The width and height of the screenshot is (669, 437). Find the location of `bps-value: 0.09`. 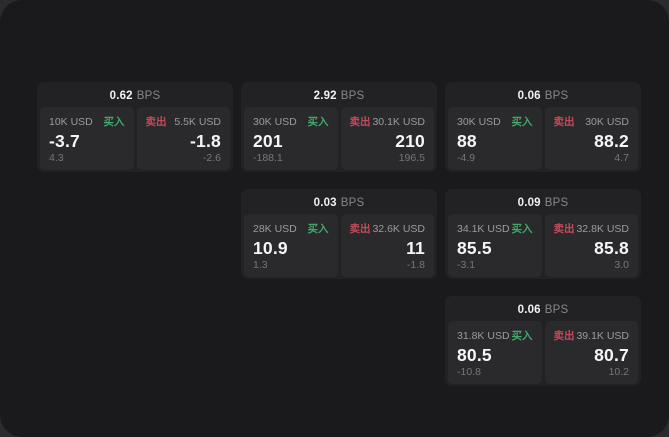

bps-value: 0.09 is located at coordinates (529, 203).